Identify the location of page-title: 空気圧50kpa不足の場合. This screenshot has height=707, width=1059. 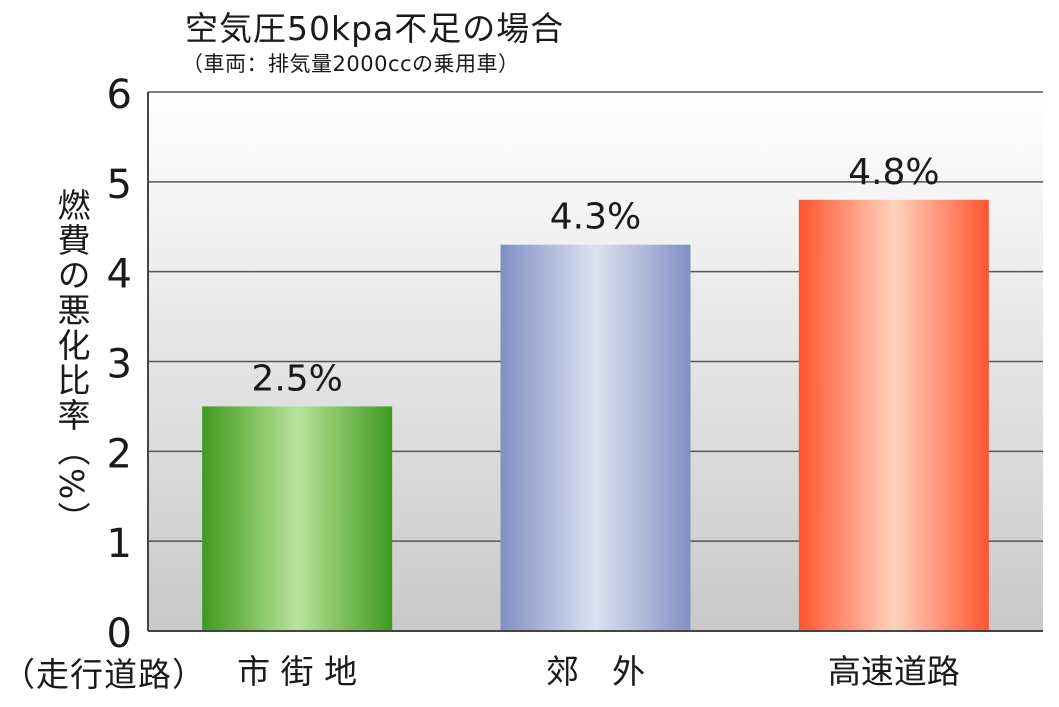
(375, 28).